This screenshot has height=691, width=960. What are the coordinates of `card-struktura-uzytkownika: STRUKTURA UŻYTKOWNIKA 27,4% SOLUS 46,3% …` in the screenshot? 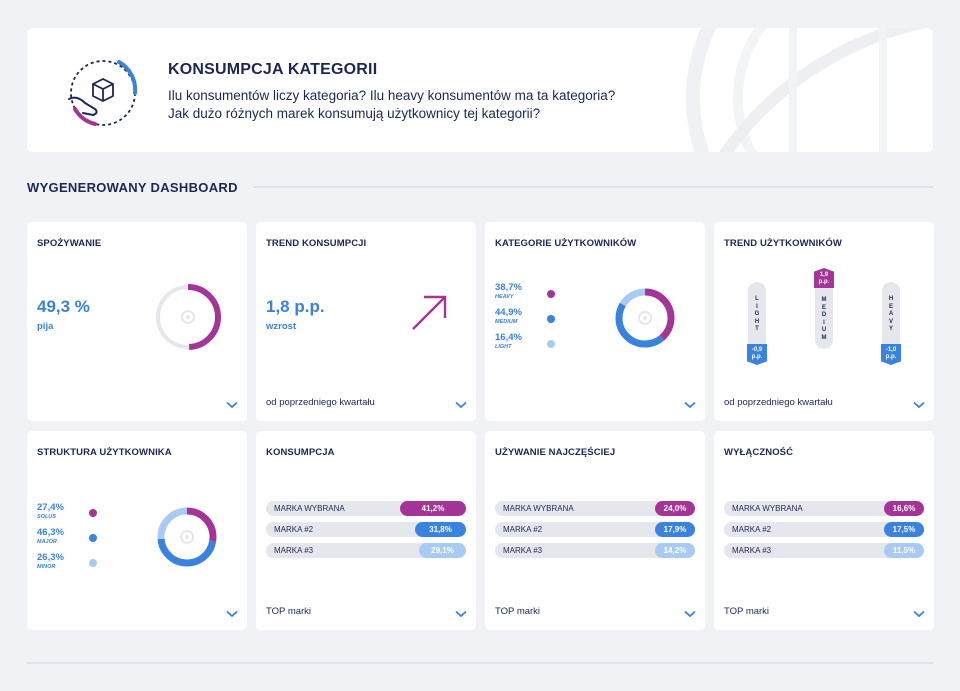 It's located at (137, 530).